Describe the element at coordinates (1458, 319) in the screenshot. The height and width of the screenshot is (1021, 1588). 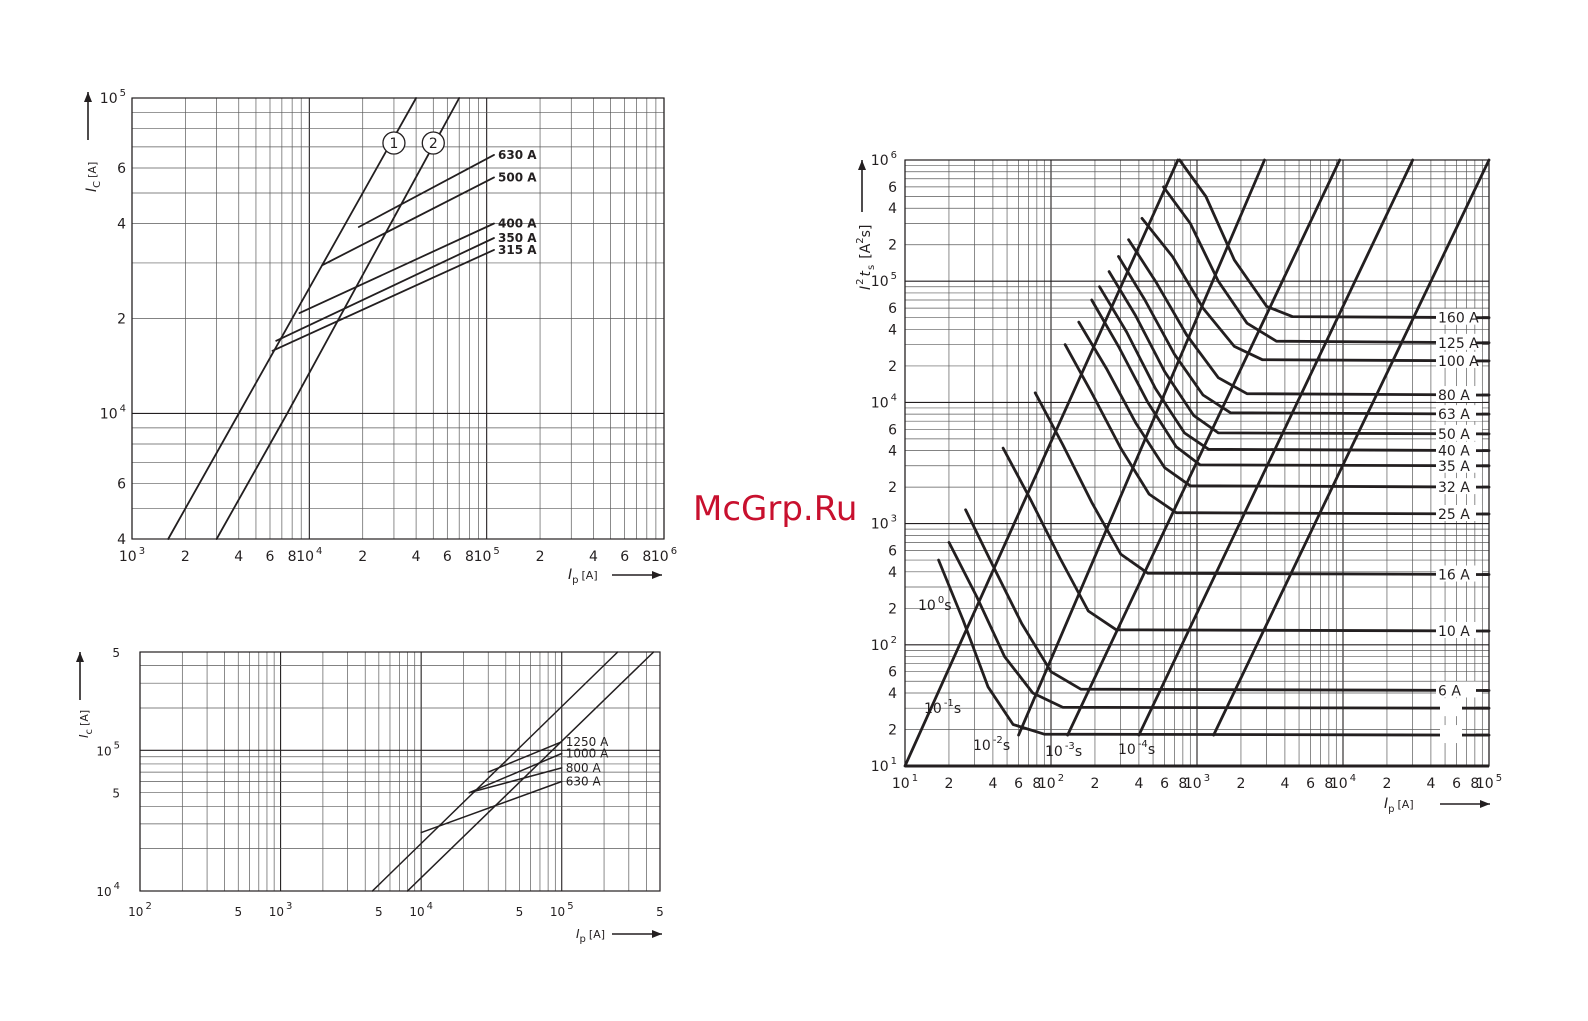
I see `series-label: 160 A` at that location.